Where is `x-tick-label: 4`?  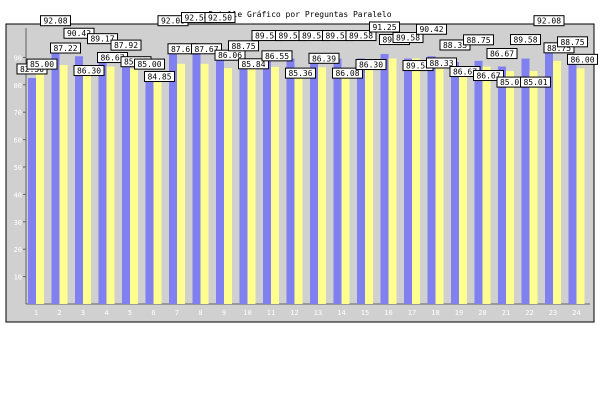 x-tick-label: 4 is located at coordinates (106, 313).